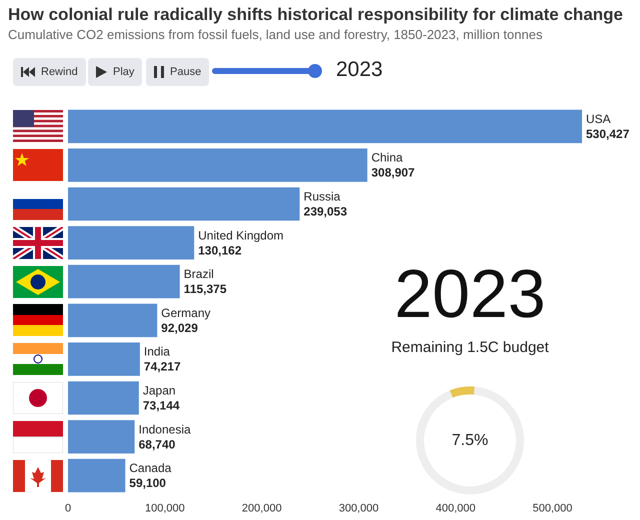 The width and height of the screenshot is (640, 520). What do you see at coordinates (322, 197) in the screenshot?
I see `category-label: Russia` at bounding box center [322, 197].